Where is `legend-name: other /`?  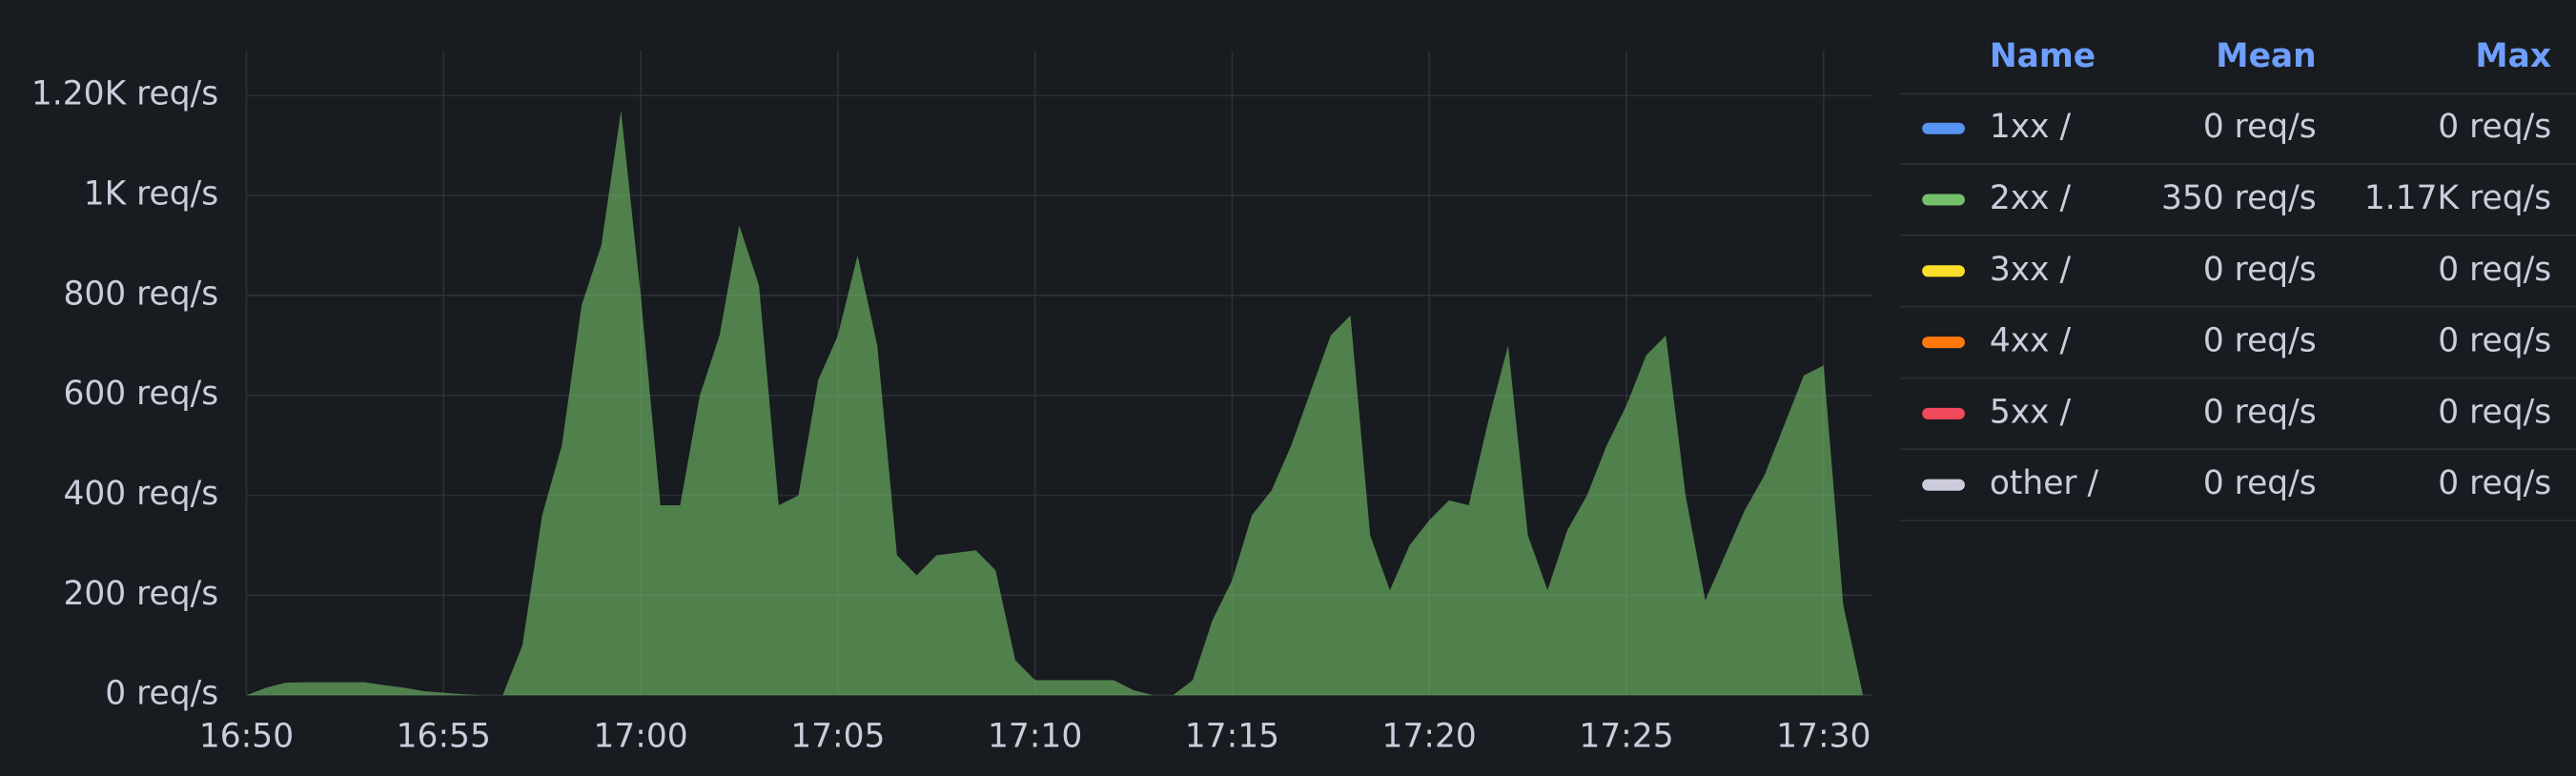
legend-name: other / is located at coordinates (2044, 483).